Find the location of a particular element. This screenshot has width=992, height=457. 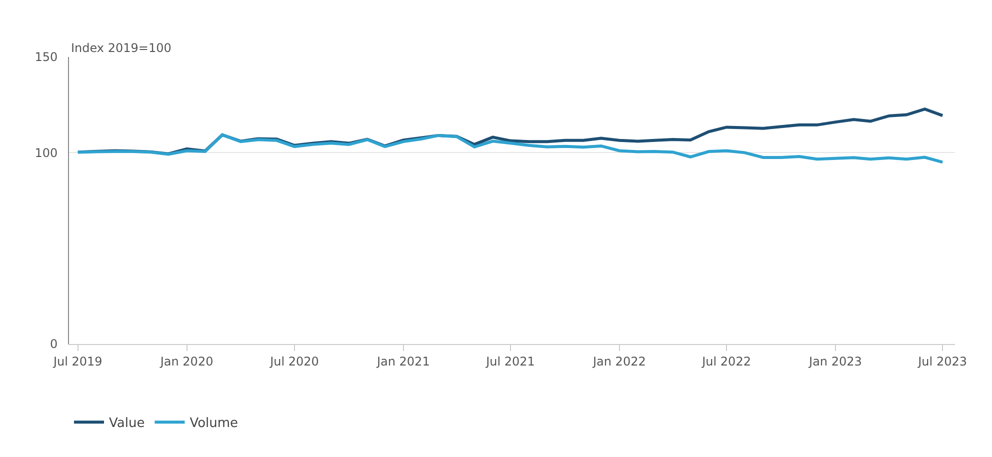

y-axis-title: Index 2019=100 is located at coordinates (121, 48).